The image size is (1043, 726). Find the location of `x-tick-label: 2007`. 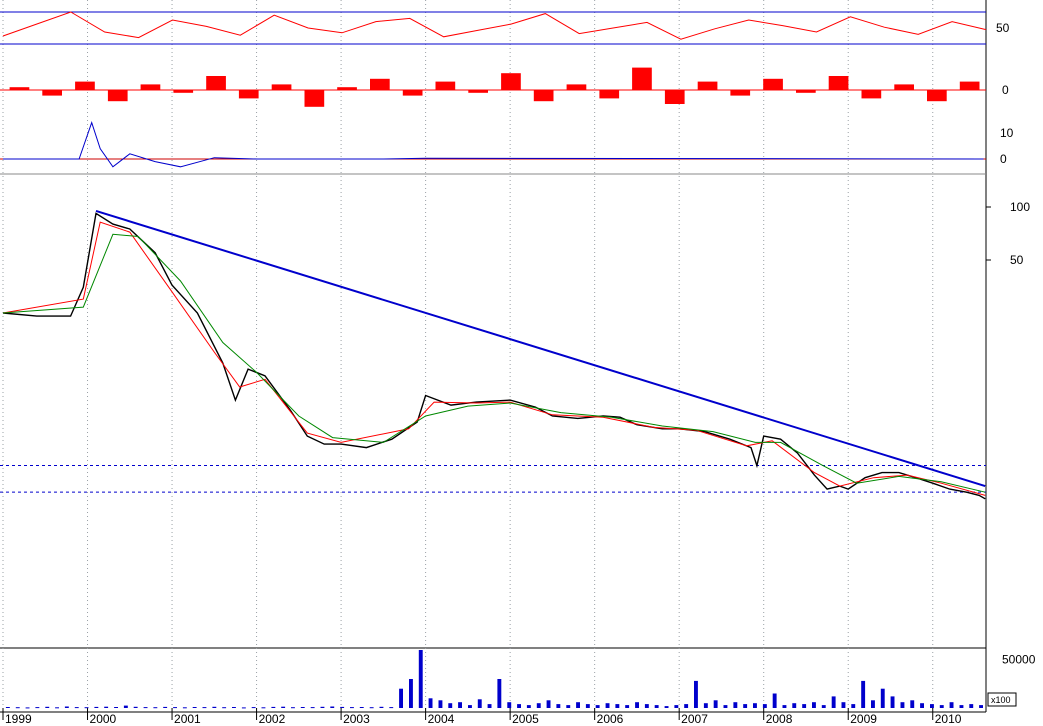

x-tick-label: 2007 is located at coordinates (694, 719).